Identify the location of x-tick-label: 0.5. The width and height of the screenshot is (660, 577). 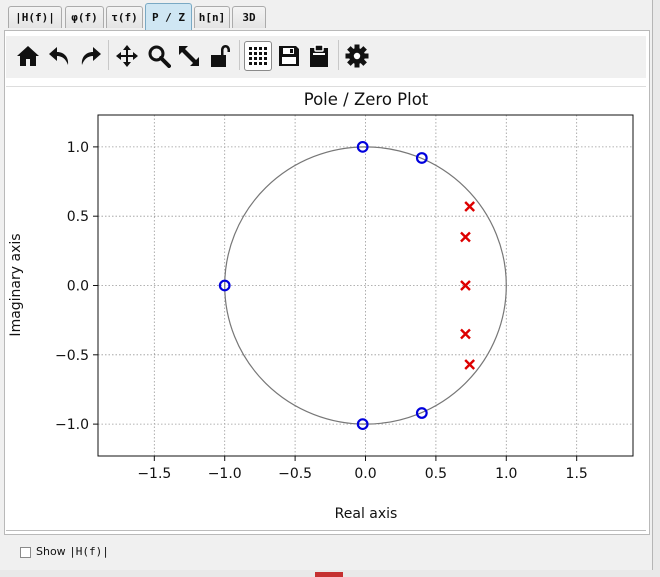
(436, 474).